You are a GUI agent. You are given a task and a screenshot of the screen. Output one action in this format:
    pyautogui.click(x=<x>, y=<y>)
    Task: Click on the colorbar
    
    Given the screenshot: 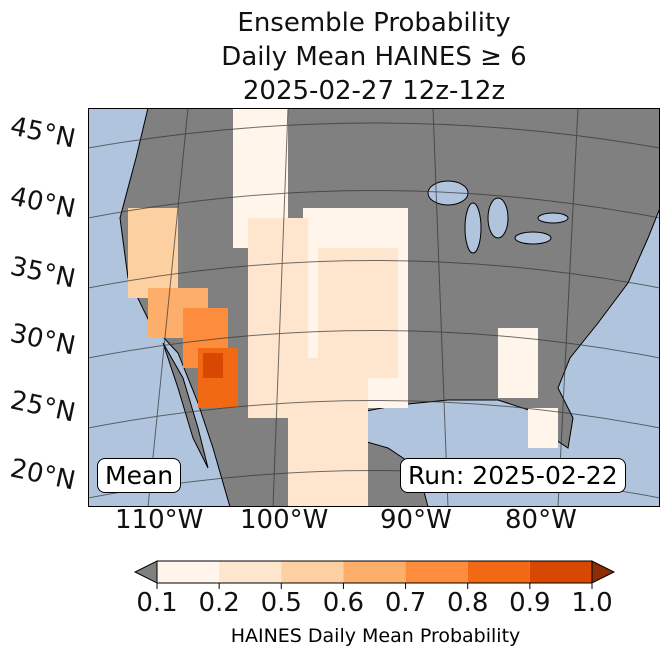 What is the action you would take?
    pyautogui.click(x=374, y=574)
    